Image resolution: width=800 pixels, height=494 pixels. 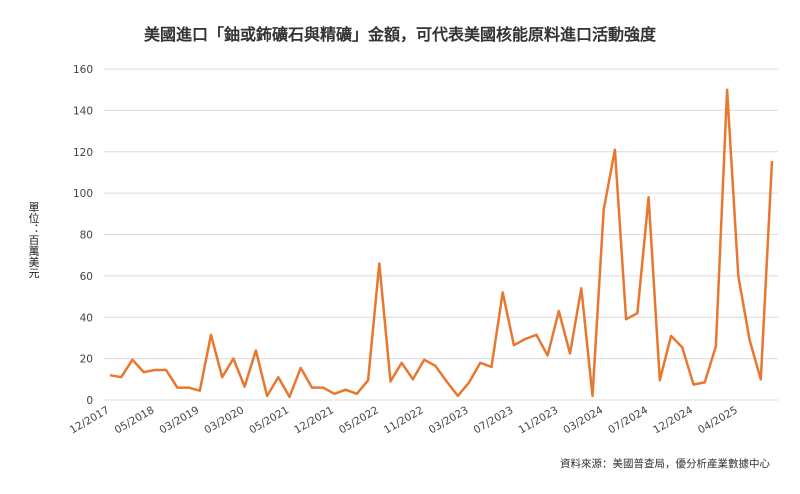 What do you see at coordinates (494, 420) in the screenshot?
I see `x-tick-label: 07/2023` at bounding box center [494, 420].